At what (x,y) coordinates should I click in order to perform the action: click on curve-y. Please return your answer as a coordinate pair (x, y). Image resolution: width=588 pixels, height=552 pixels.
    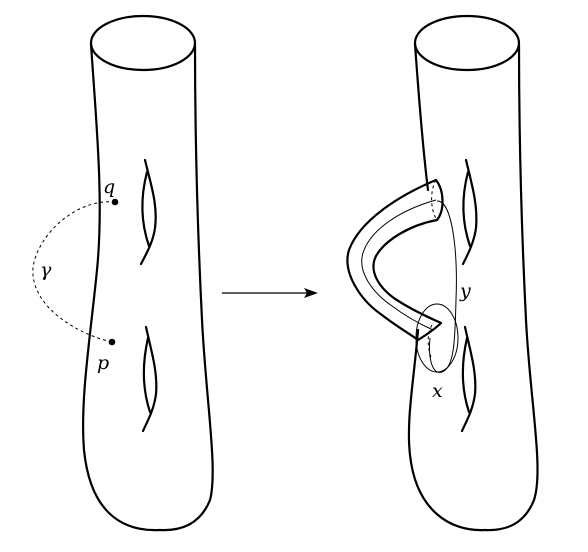
    Looking at the image, I should click on (443, 286).